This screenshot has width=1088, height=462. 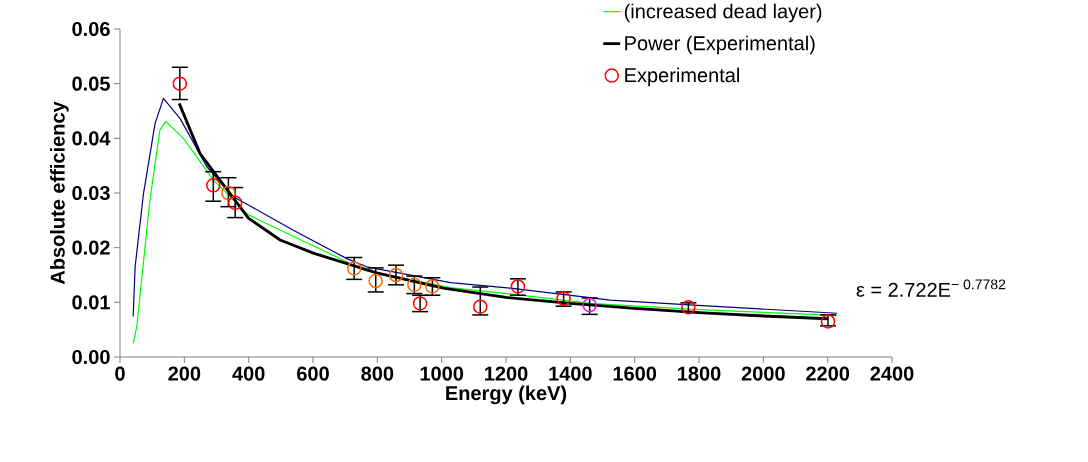 What do you see at coordinates (91, 83) in the screenshot?
I see `y-tick-label: 0.05` at bounding box center [91, 83].